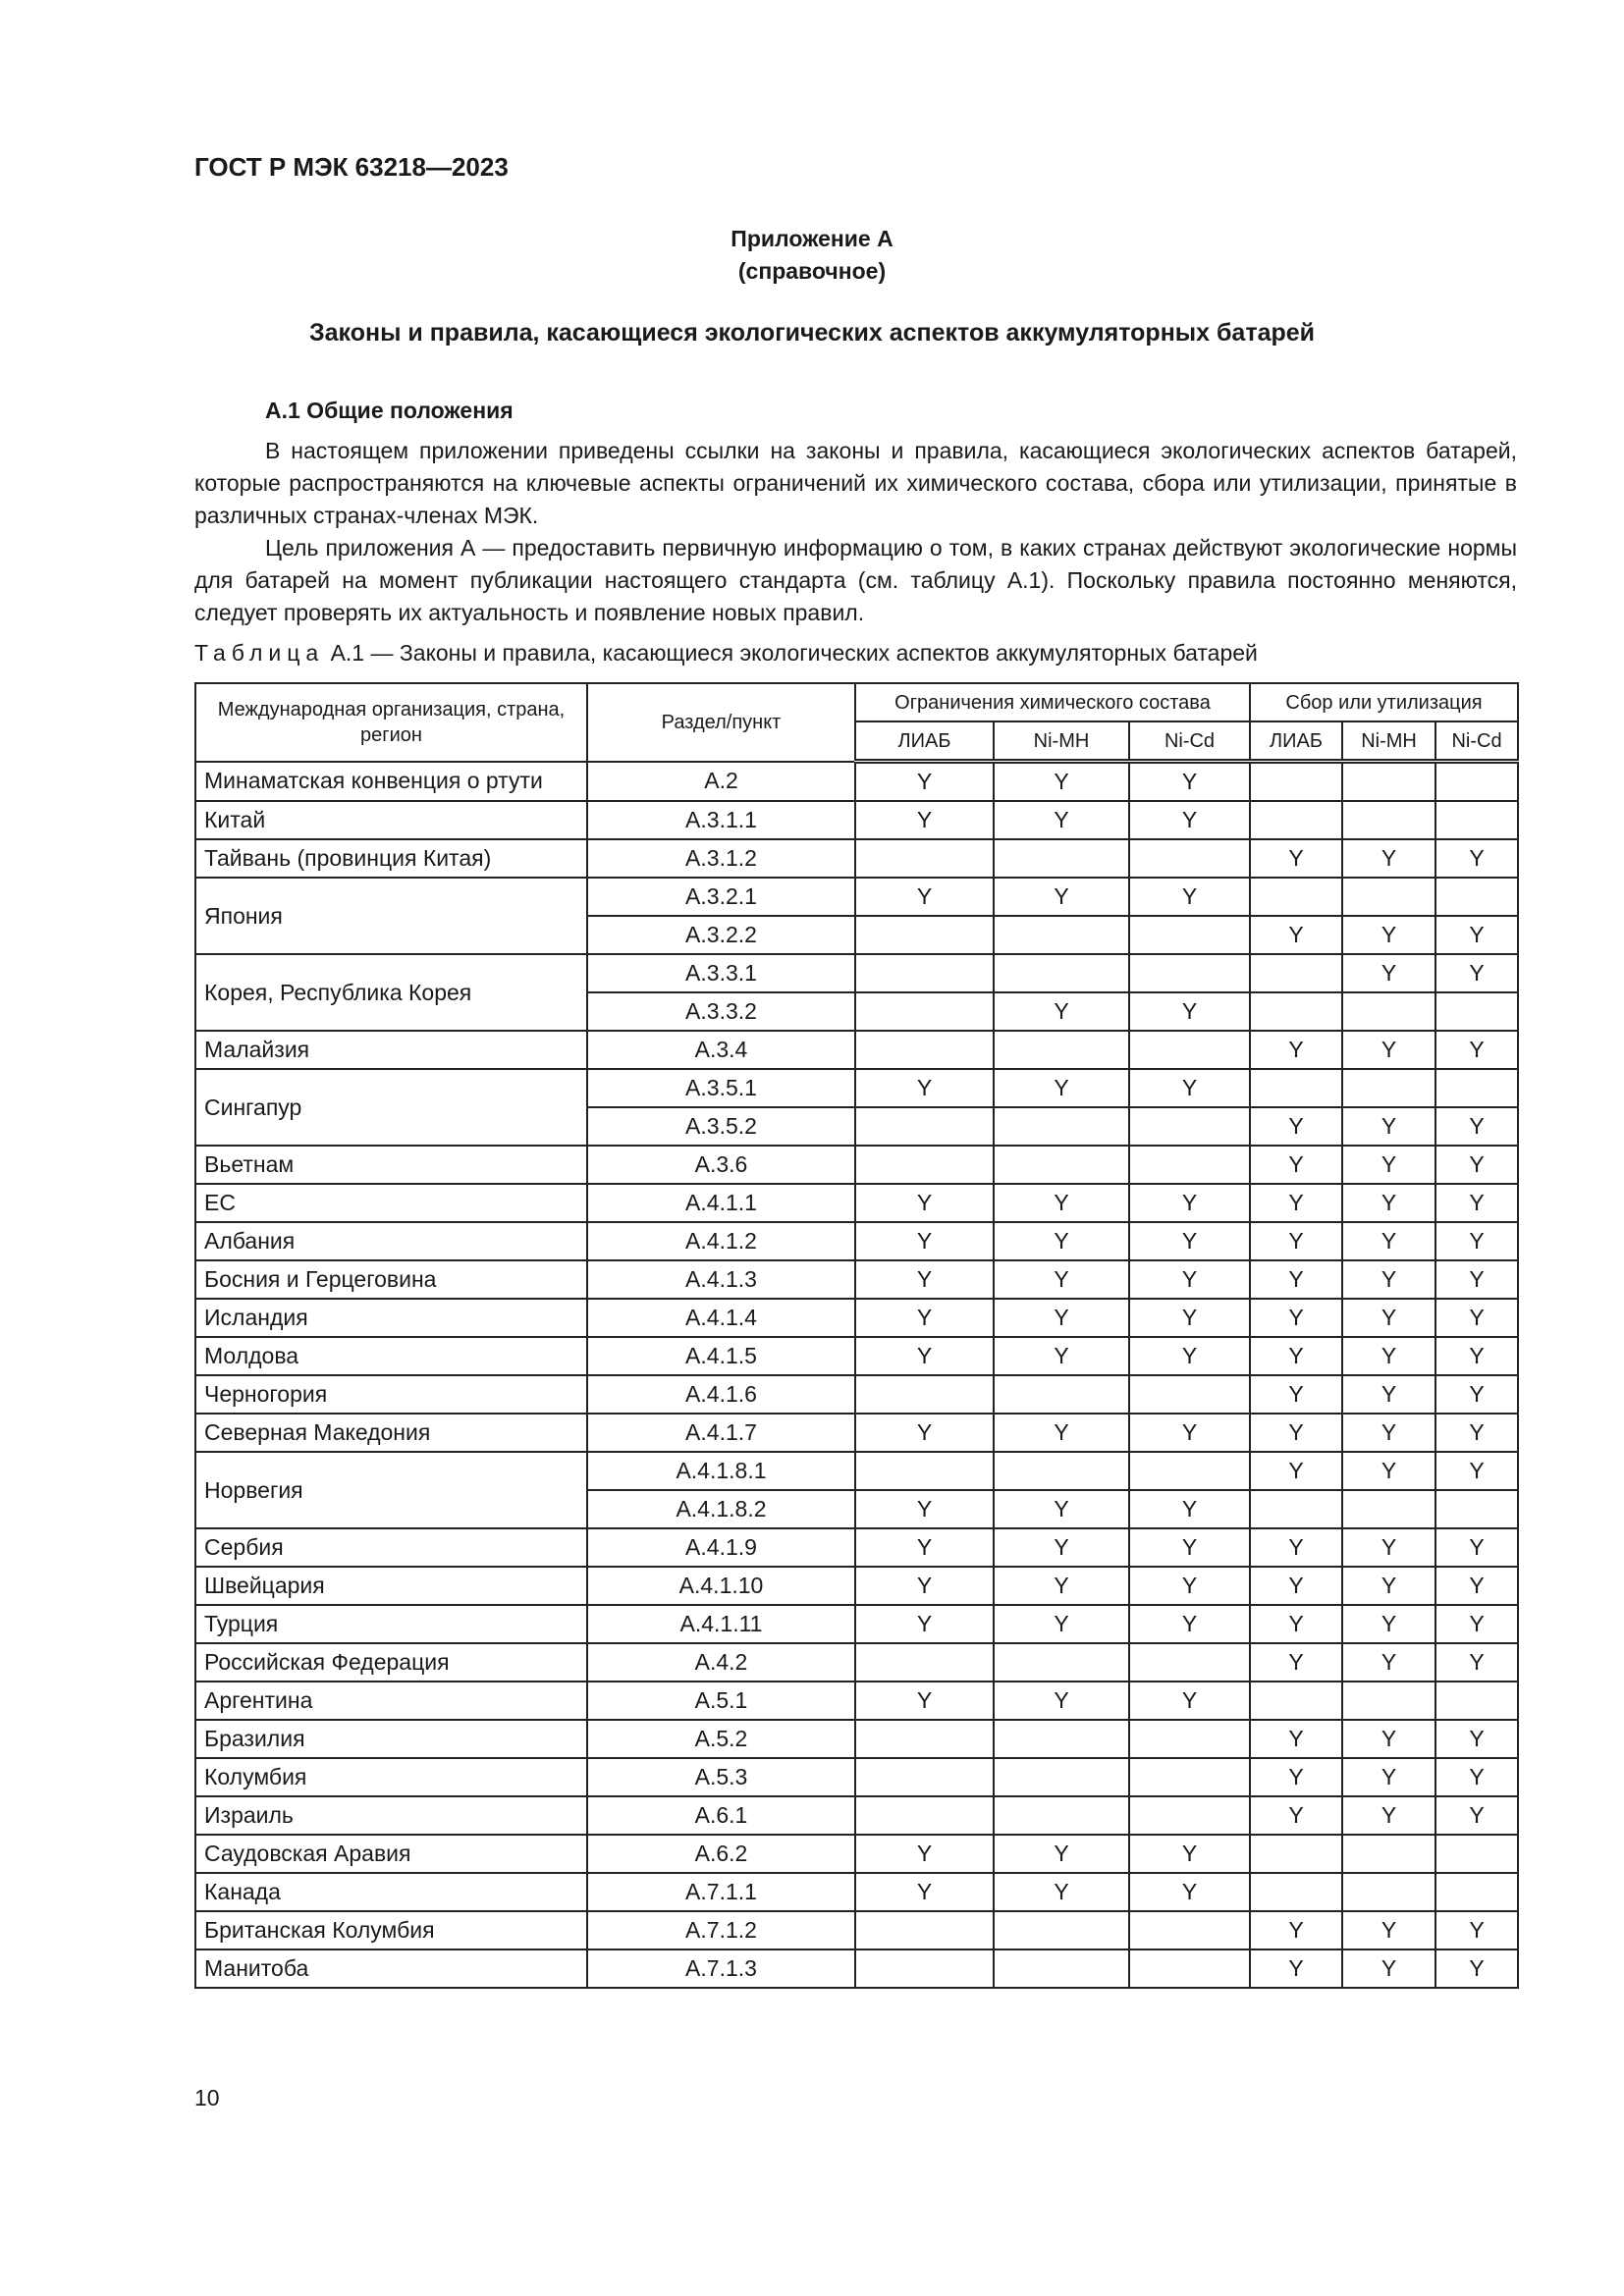 The image size is (1624, 2296). I want to click on table-row: А.3.3.2 Y Y, so click(857, 1011).